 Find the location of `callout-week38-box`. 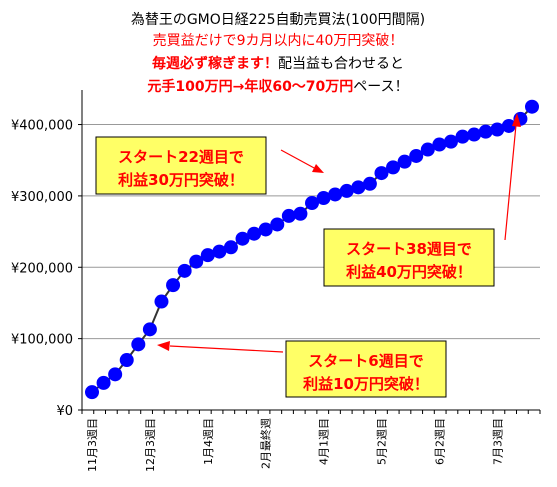

callout-week38-box is located at coordinates (409, 257).